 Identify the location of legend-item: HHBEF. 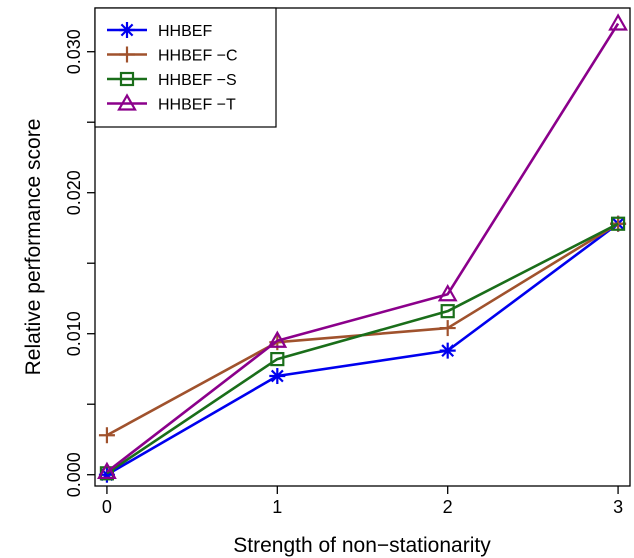
(159, 31).